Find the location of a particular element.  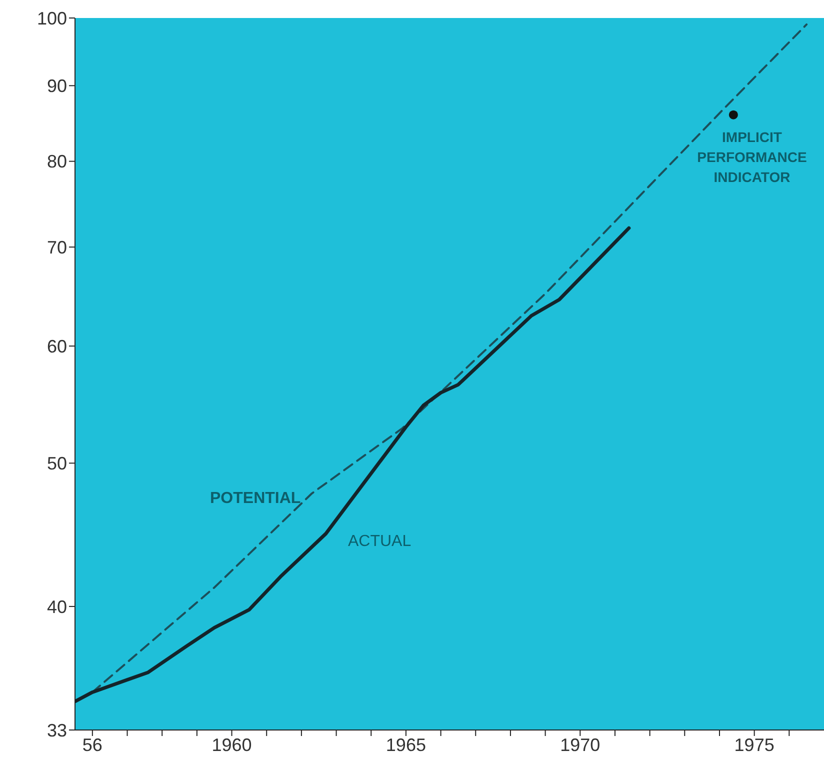

y-tick-label: 40 is located at coordinates (56, 606).